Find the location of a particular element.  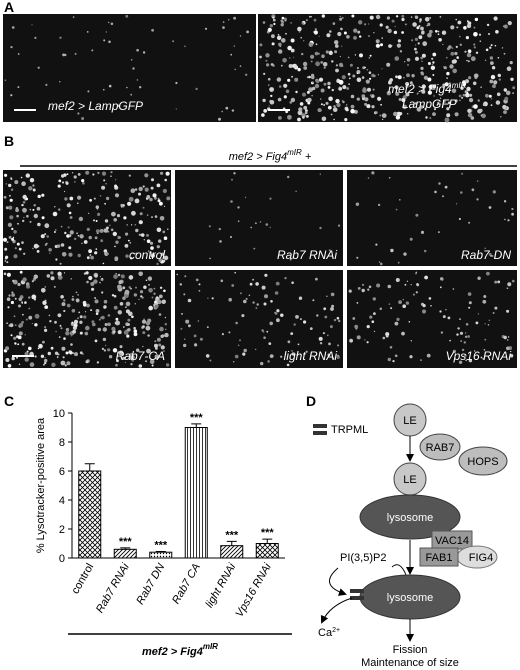

micrograph is located at coordinates (432, 218).